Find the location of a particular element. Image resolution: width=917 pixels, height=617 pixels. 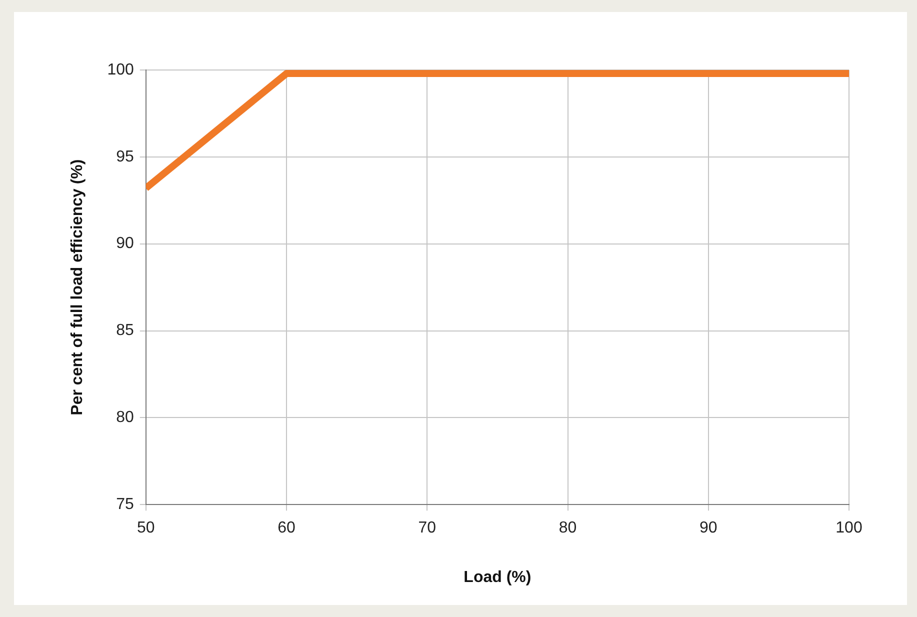

x-tick-label: 90 is located at coordinates (708, 528).